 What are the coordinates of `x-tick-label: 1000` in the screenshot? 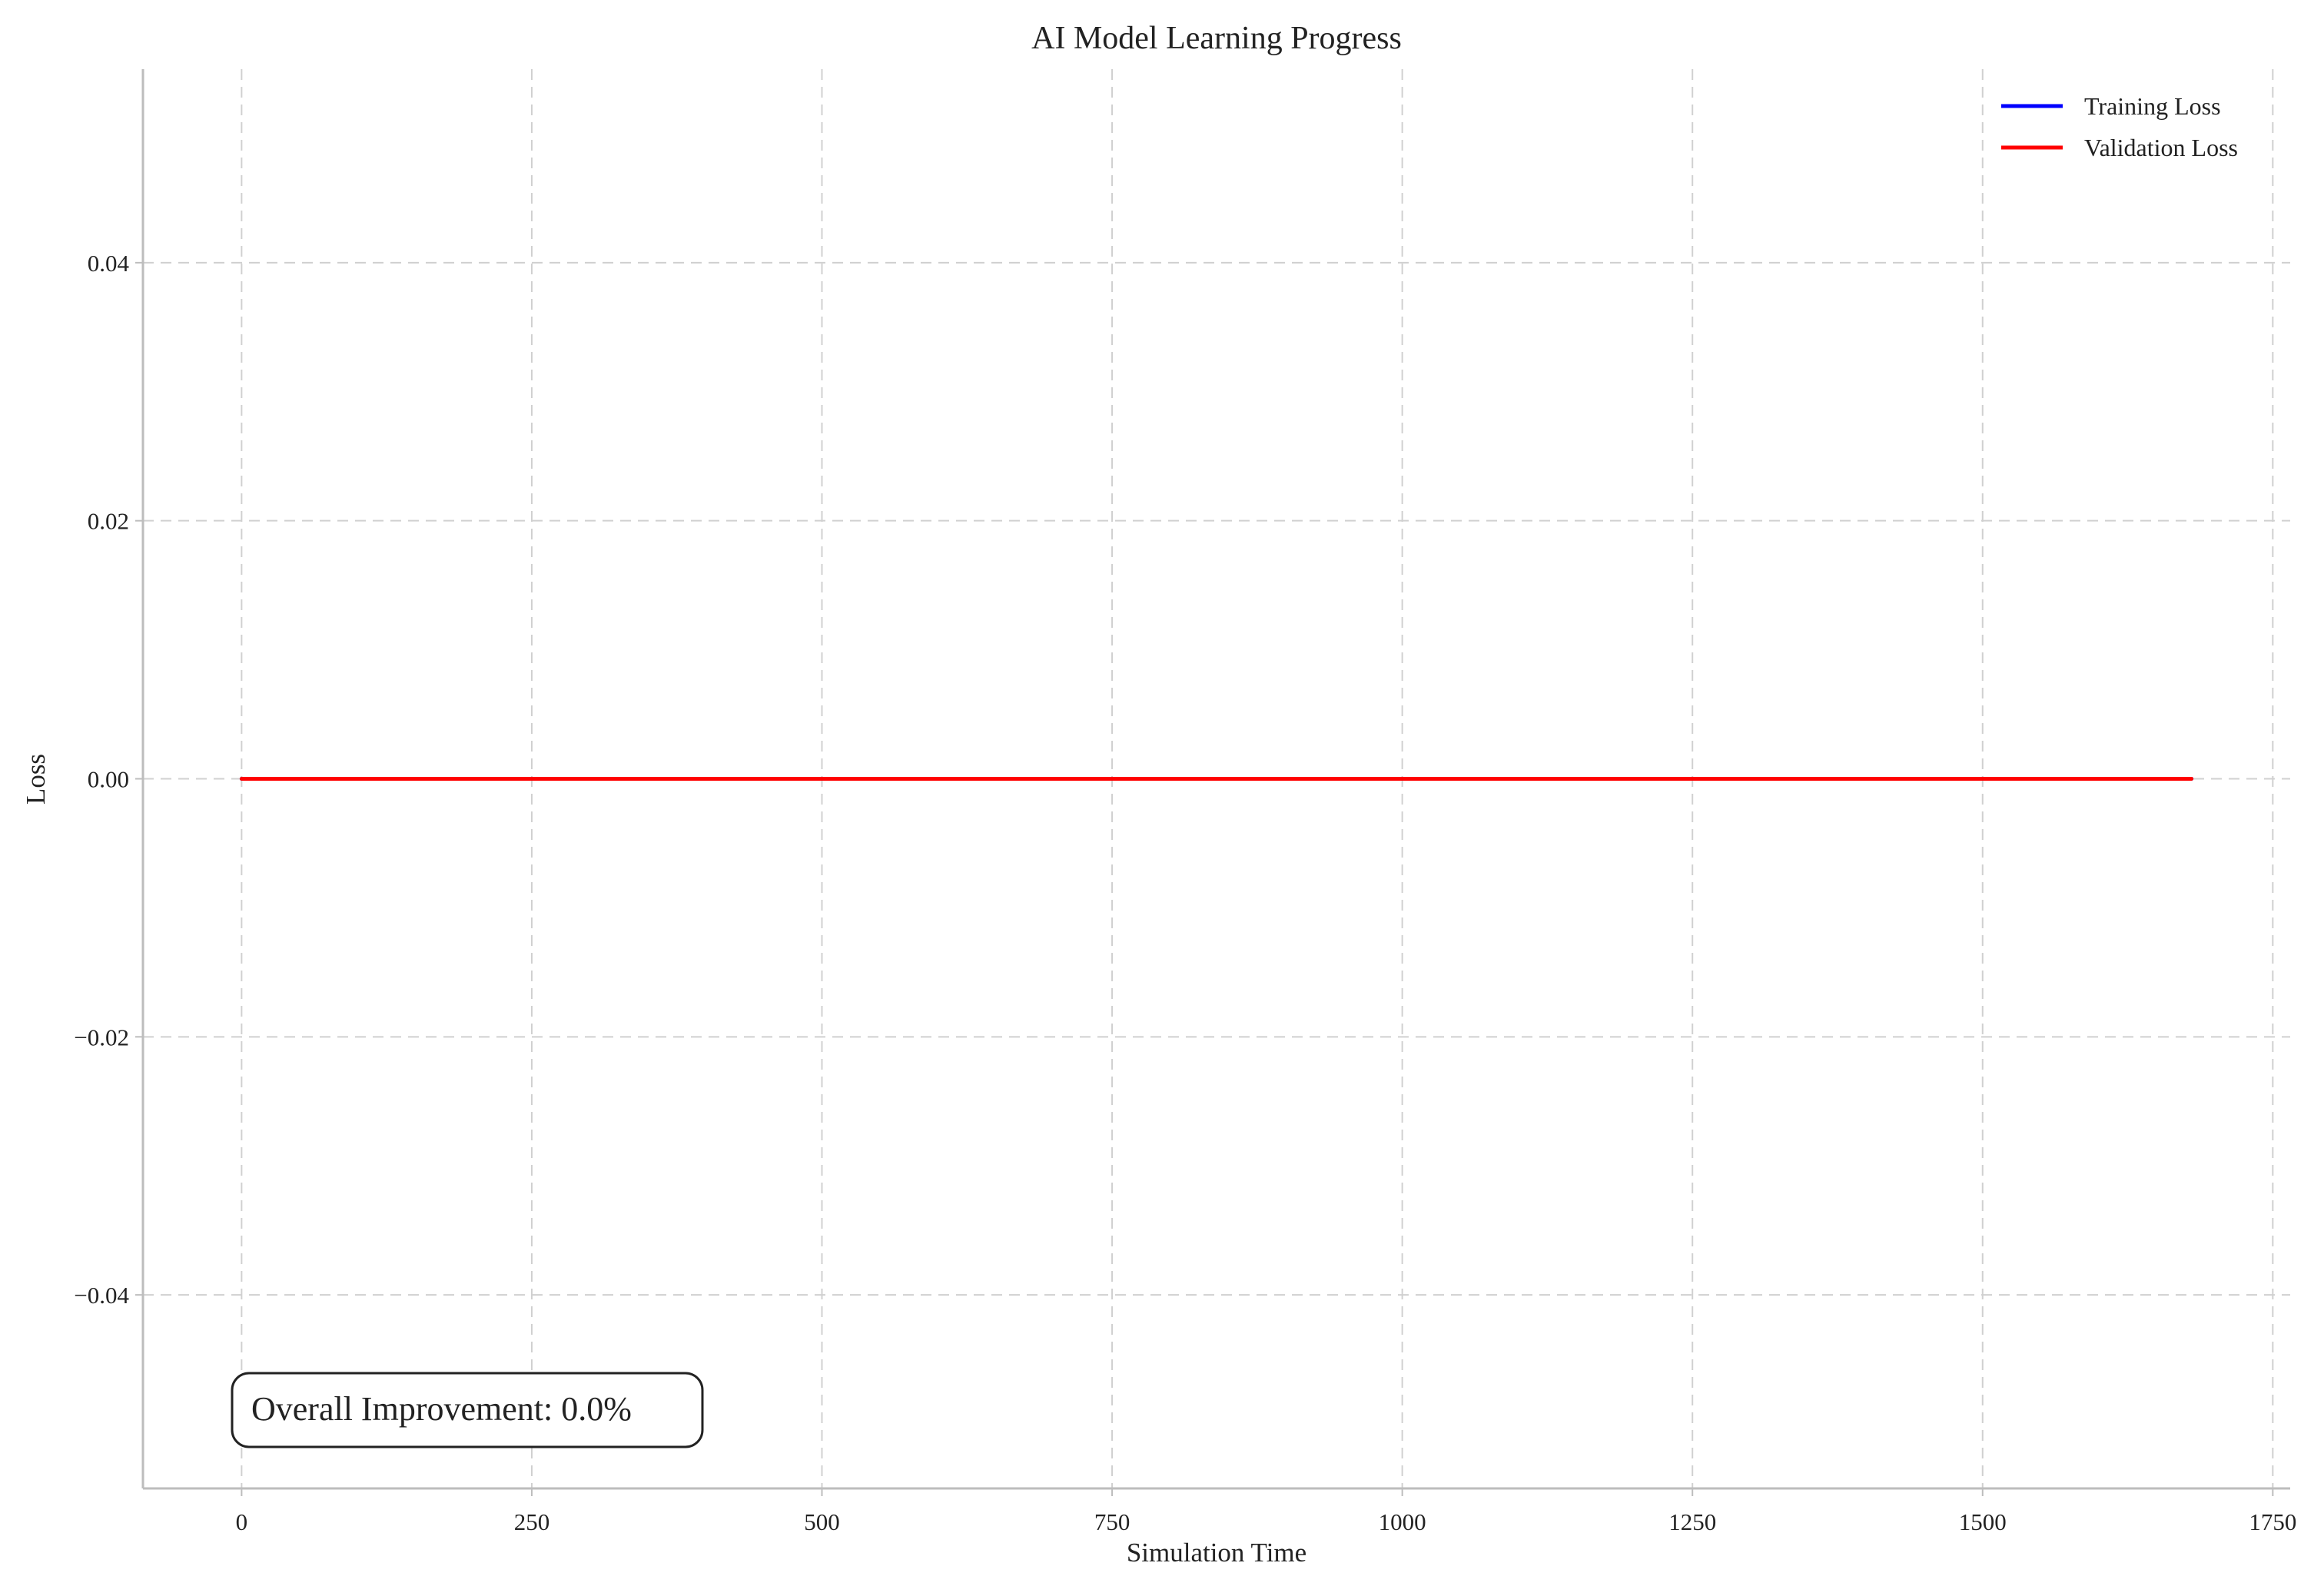 It's located at (1402, 1521).